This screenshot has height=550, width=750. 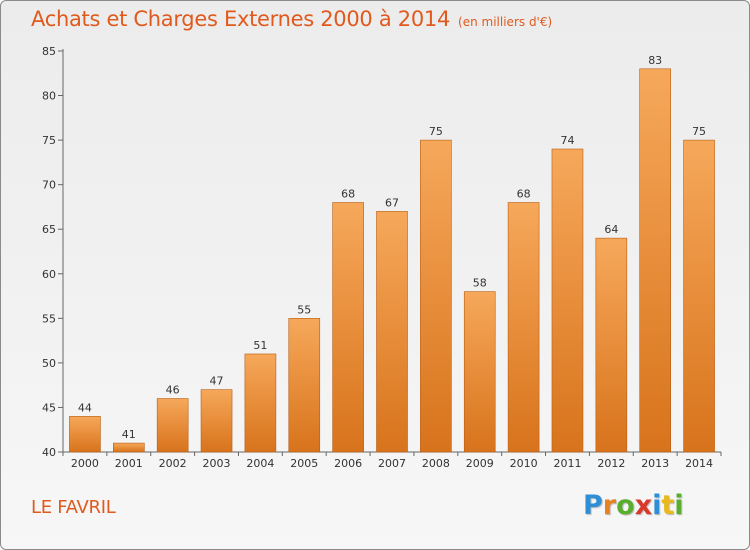 I want to click on data-label: 64, so click(x=611, y=229).